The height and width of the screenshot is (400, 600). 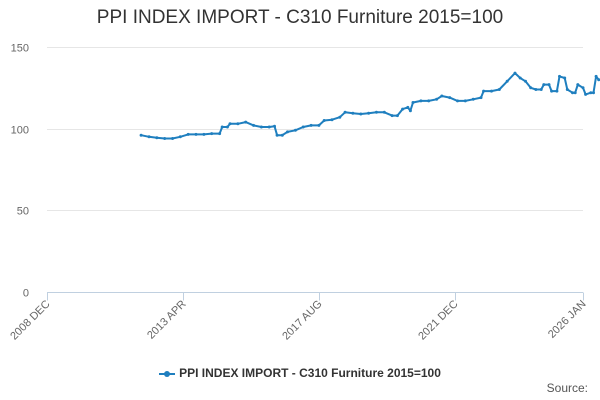 I want to click on y-tick-label: 150, so click(x=20, y=49).